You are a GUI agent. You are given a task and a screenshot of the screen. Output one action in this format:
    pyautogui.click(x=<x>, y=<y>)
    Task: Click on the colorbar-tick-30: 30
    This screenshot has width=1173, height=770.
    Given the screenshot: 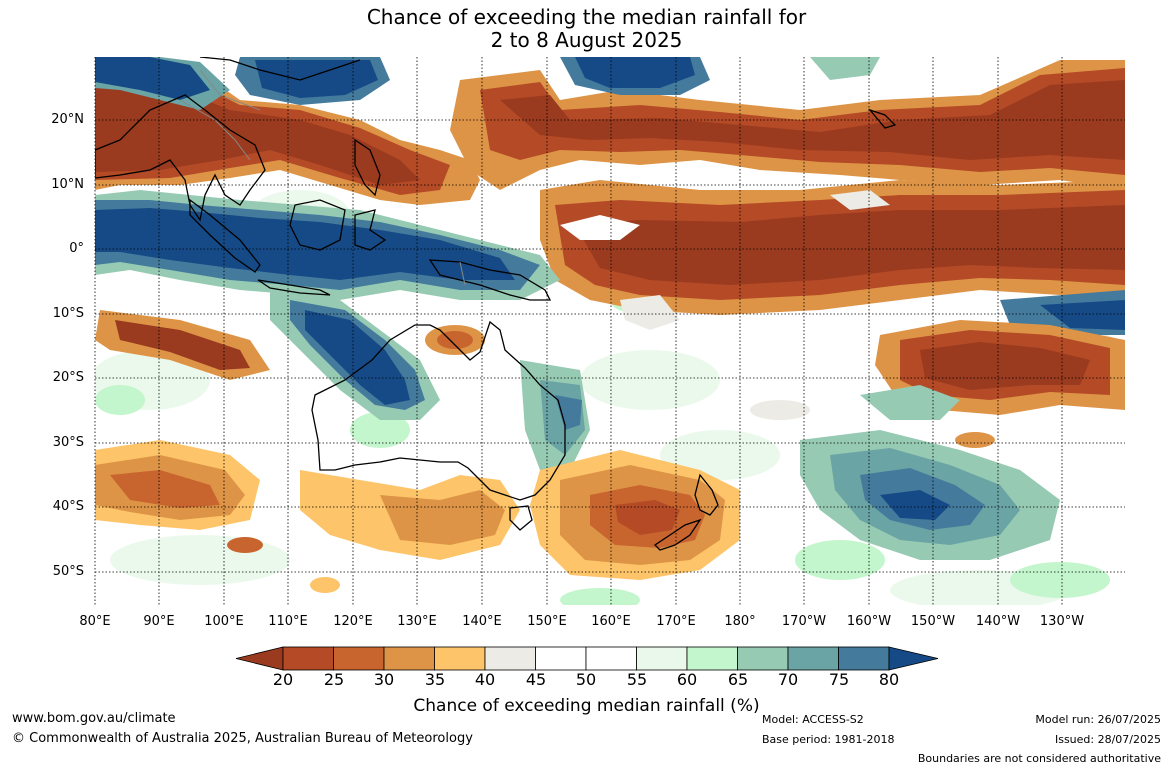 What is the action you would take?
    pyautogui.click(x=384, y=679)
    